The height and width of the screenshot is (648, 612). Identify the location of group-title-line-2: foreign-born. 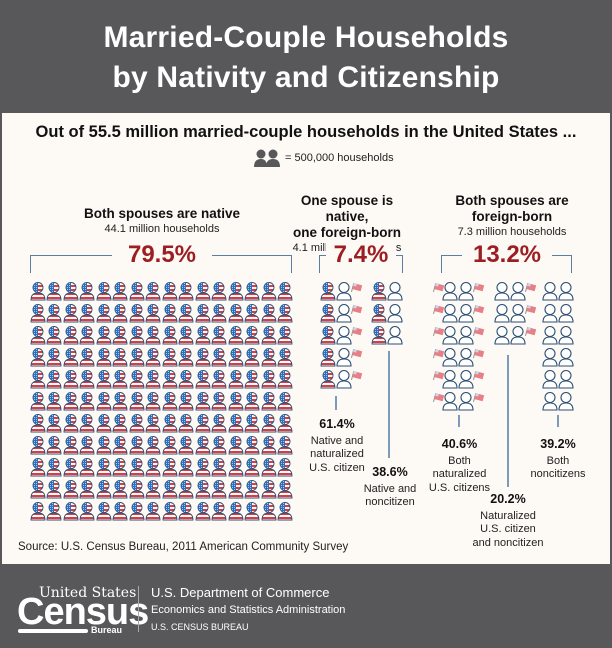
(512, 216).